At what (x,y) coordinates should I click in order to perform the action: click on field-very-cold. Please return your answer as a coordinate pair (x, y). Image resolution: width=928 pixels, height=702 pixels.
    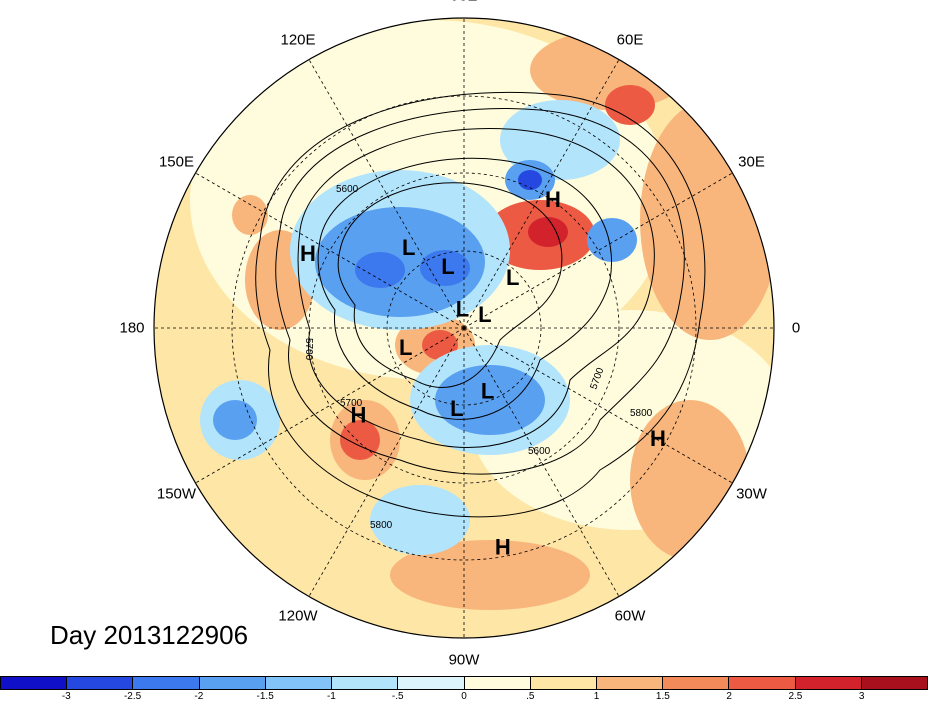
    Looking at the image, I should click on (530, 180).